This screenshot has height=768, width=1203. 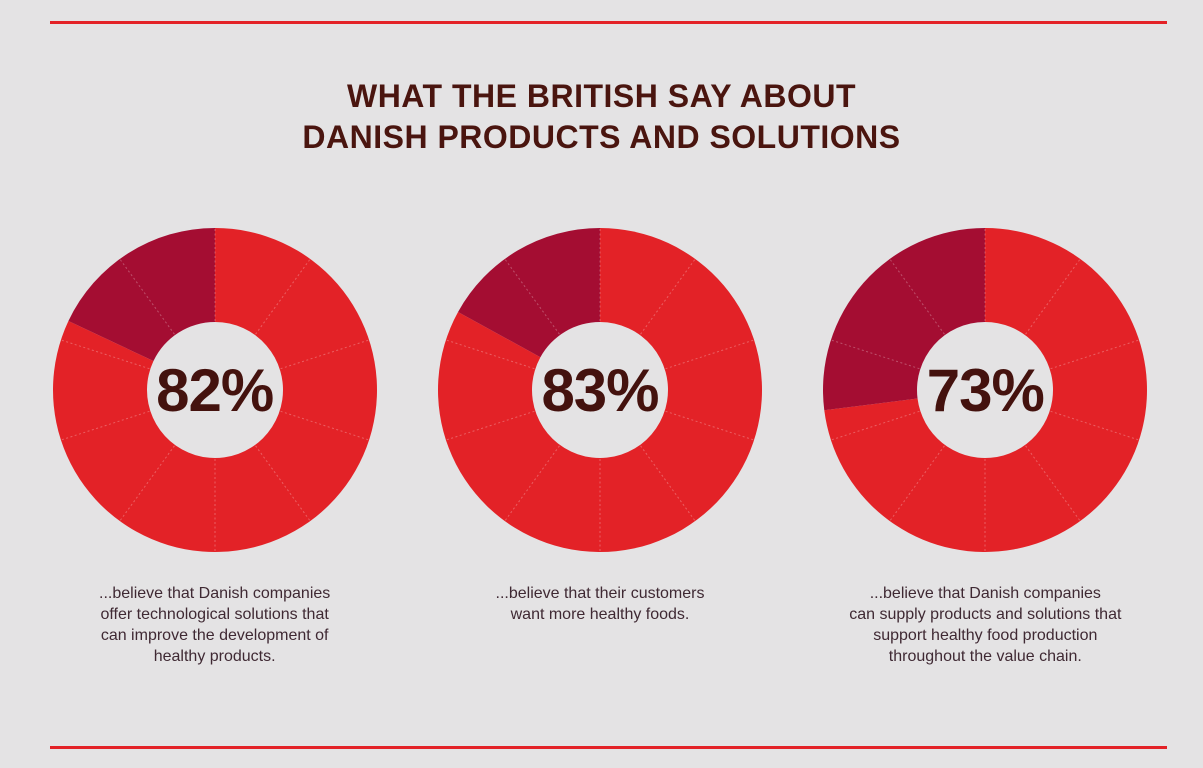 What do you see at coordinates (985, 656) in the screenshot?
I see `caption-line: throughout the value chain.` at bounding box center [985, 656].